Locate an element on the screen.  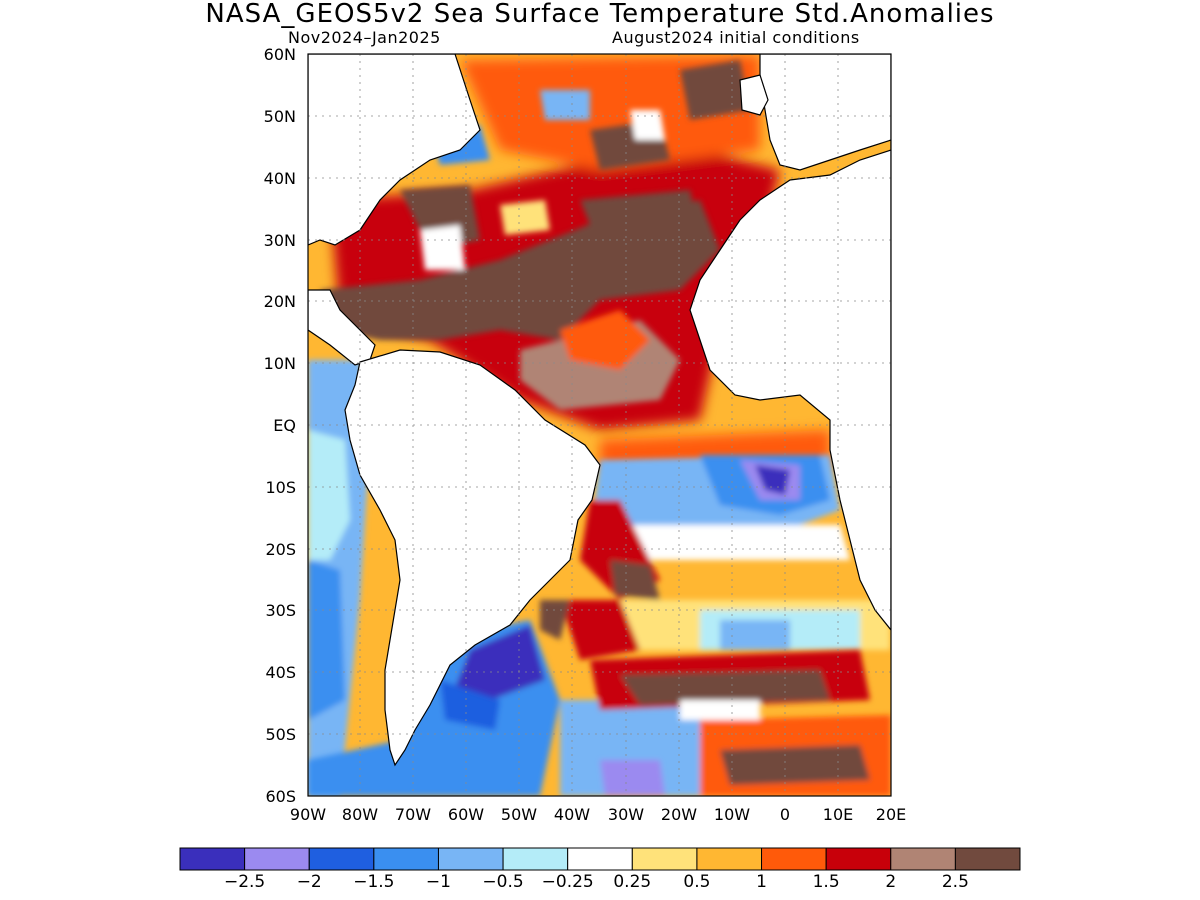
central-america is located at coordinates (342, 327).